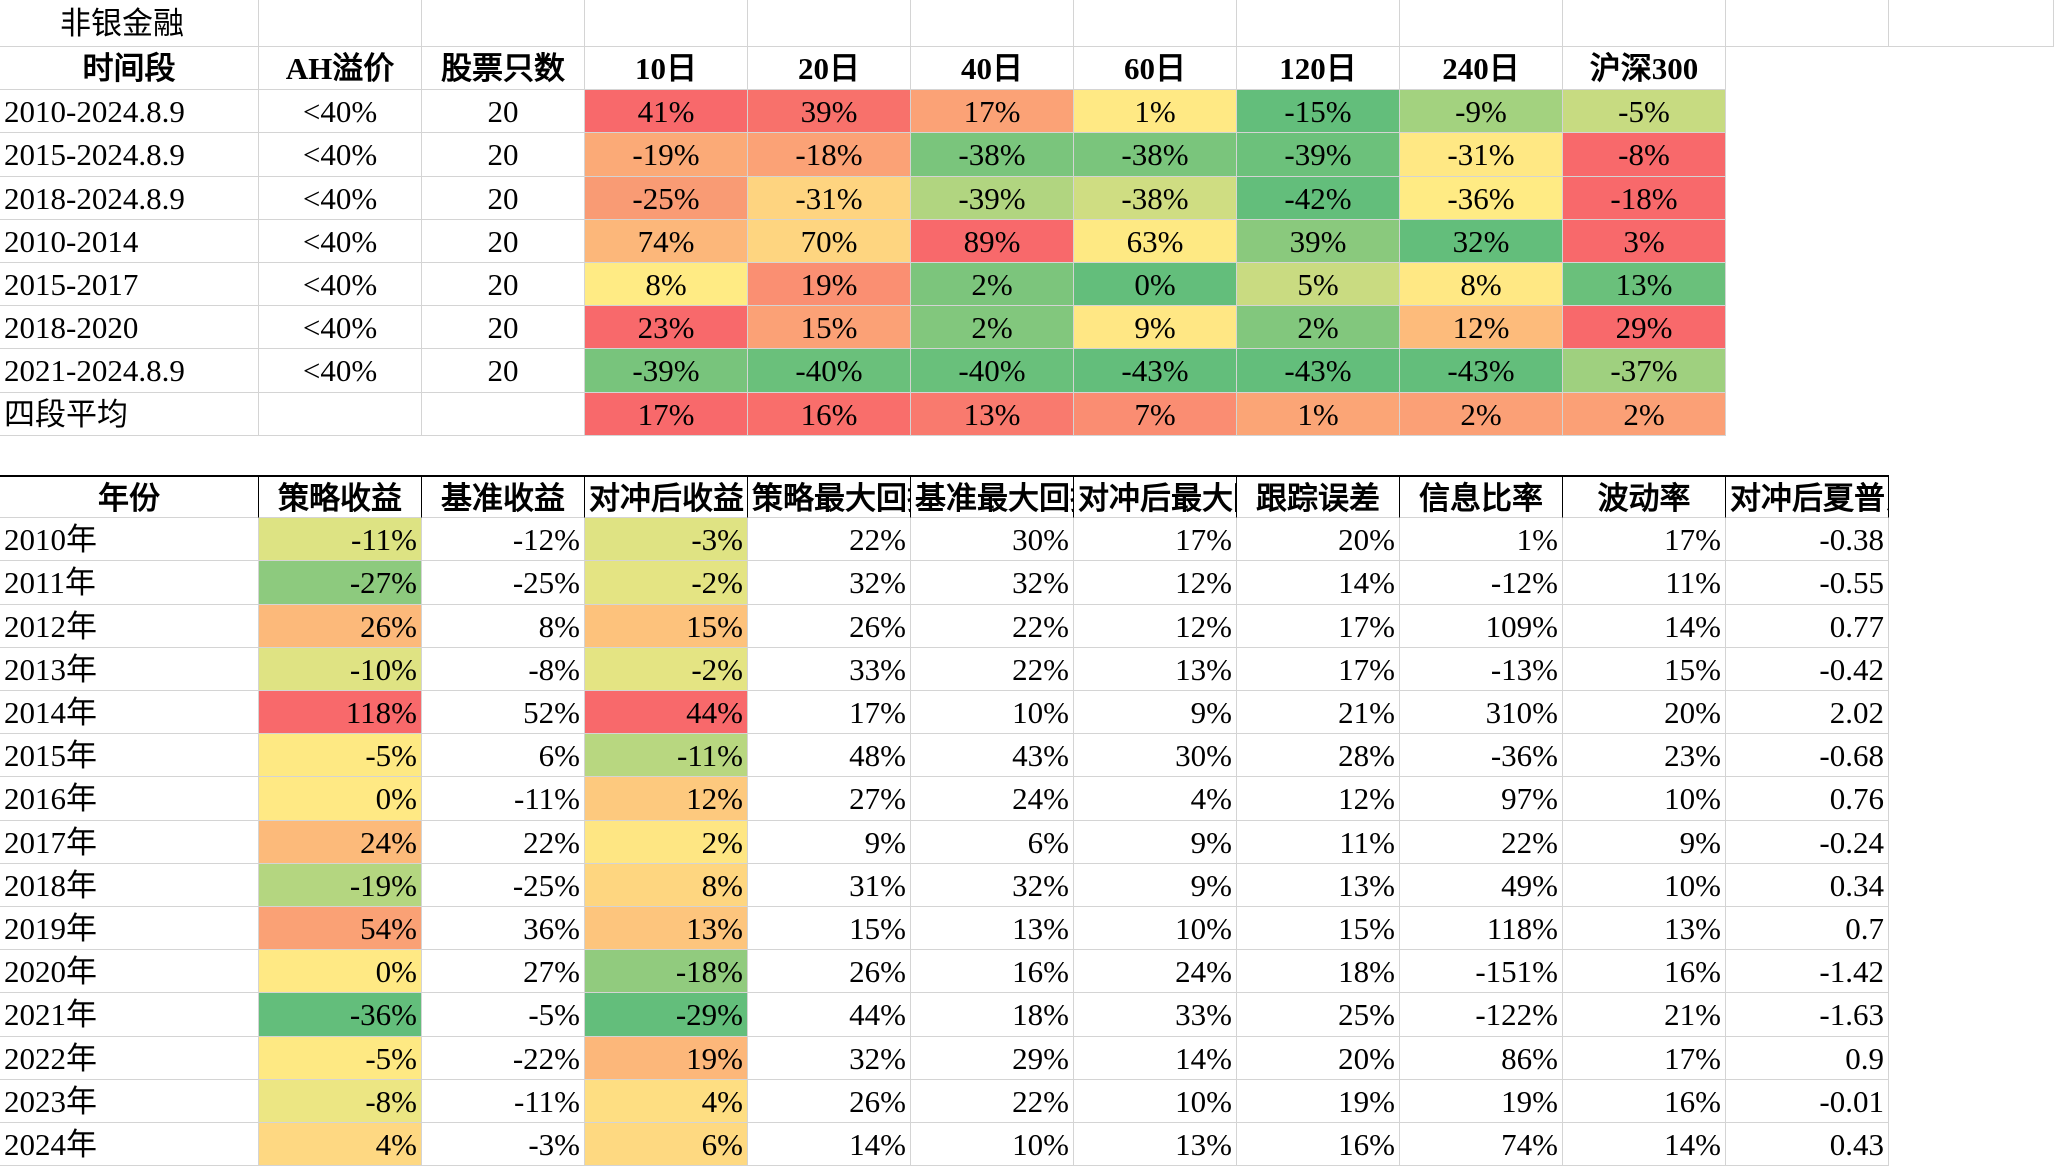 Image resolution: width=2054 pixels, height=1170 pixels. What do you see at coordinates (1807, 497) in the screenshot?
I see `column-header: 对冲后夏普比率` at bounding box center [1807, 497].